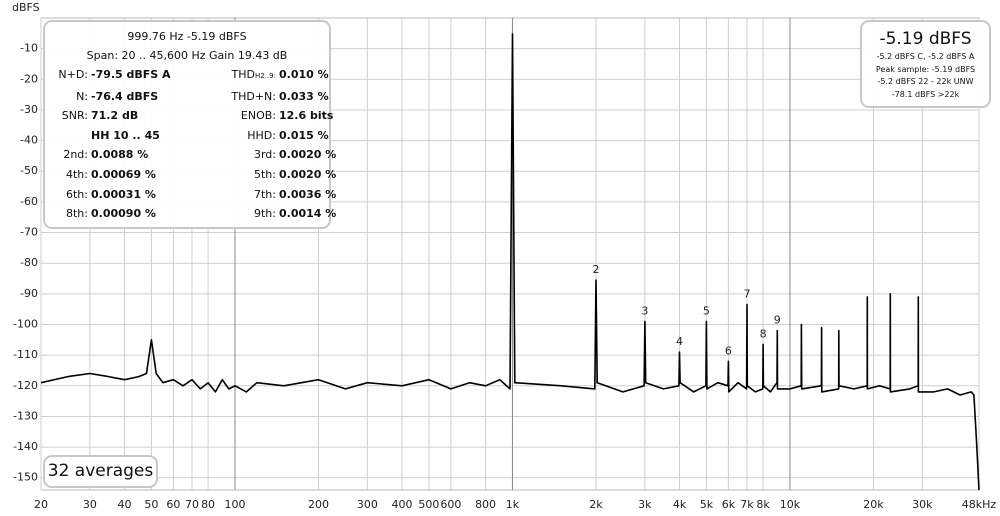 The width and height of the screenshot is (1000, 516). Describe the element at coordinates (29, 109) in the screenshot. I see `y-tick-label: -30` at that location.